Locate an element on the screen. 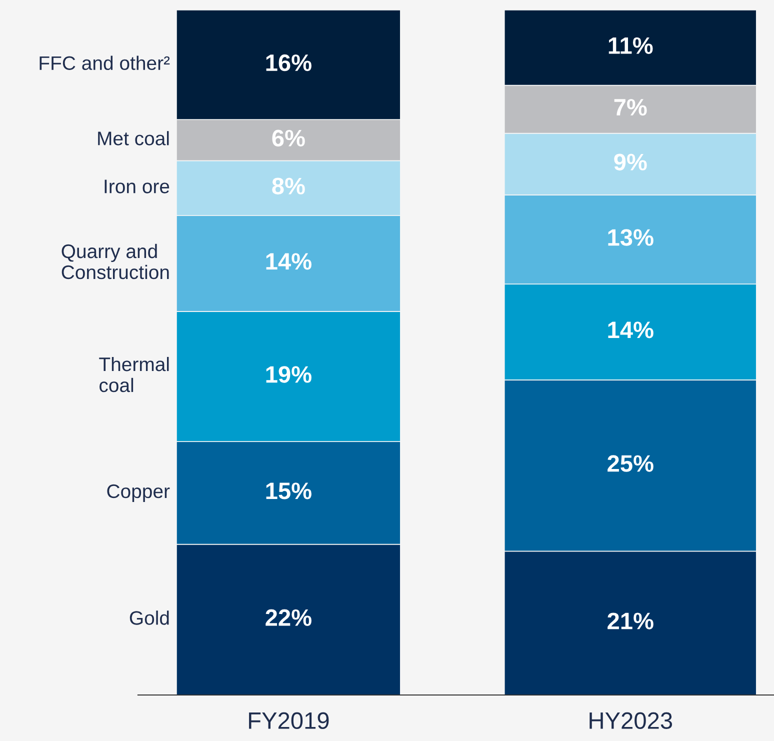 This screenshot has height=741, width=774. series-label: Iron ore is located at coordinates (137, 187).